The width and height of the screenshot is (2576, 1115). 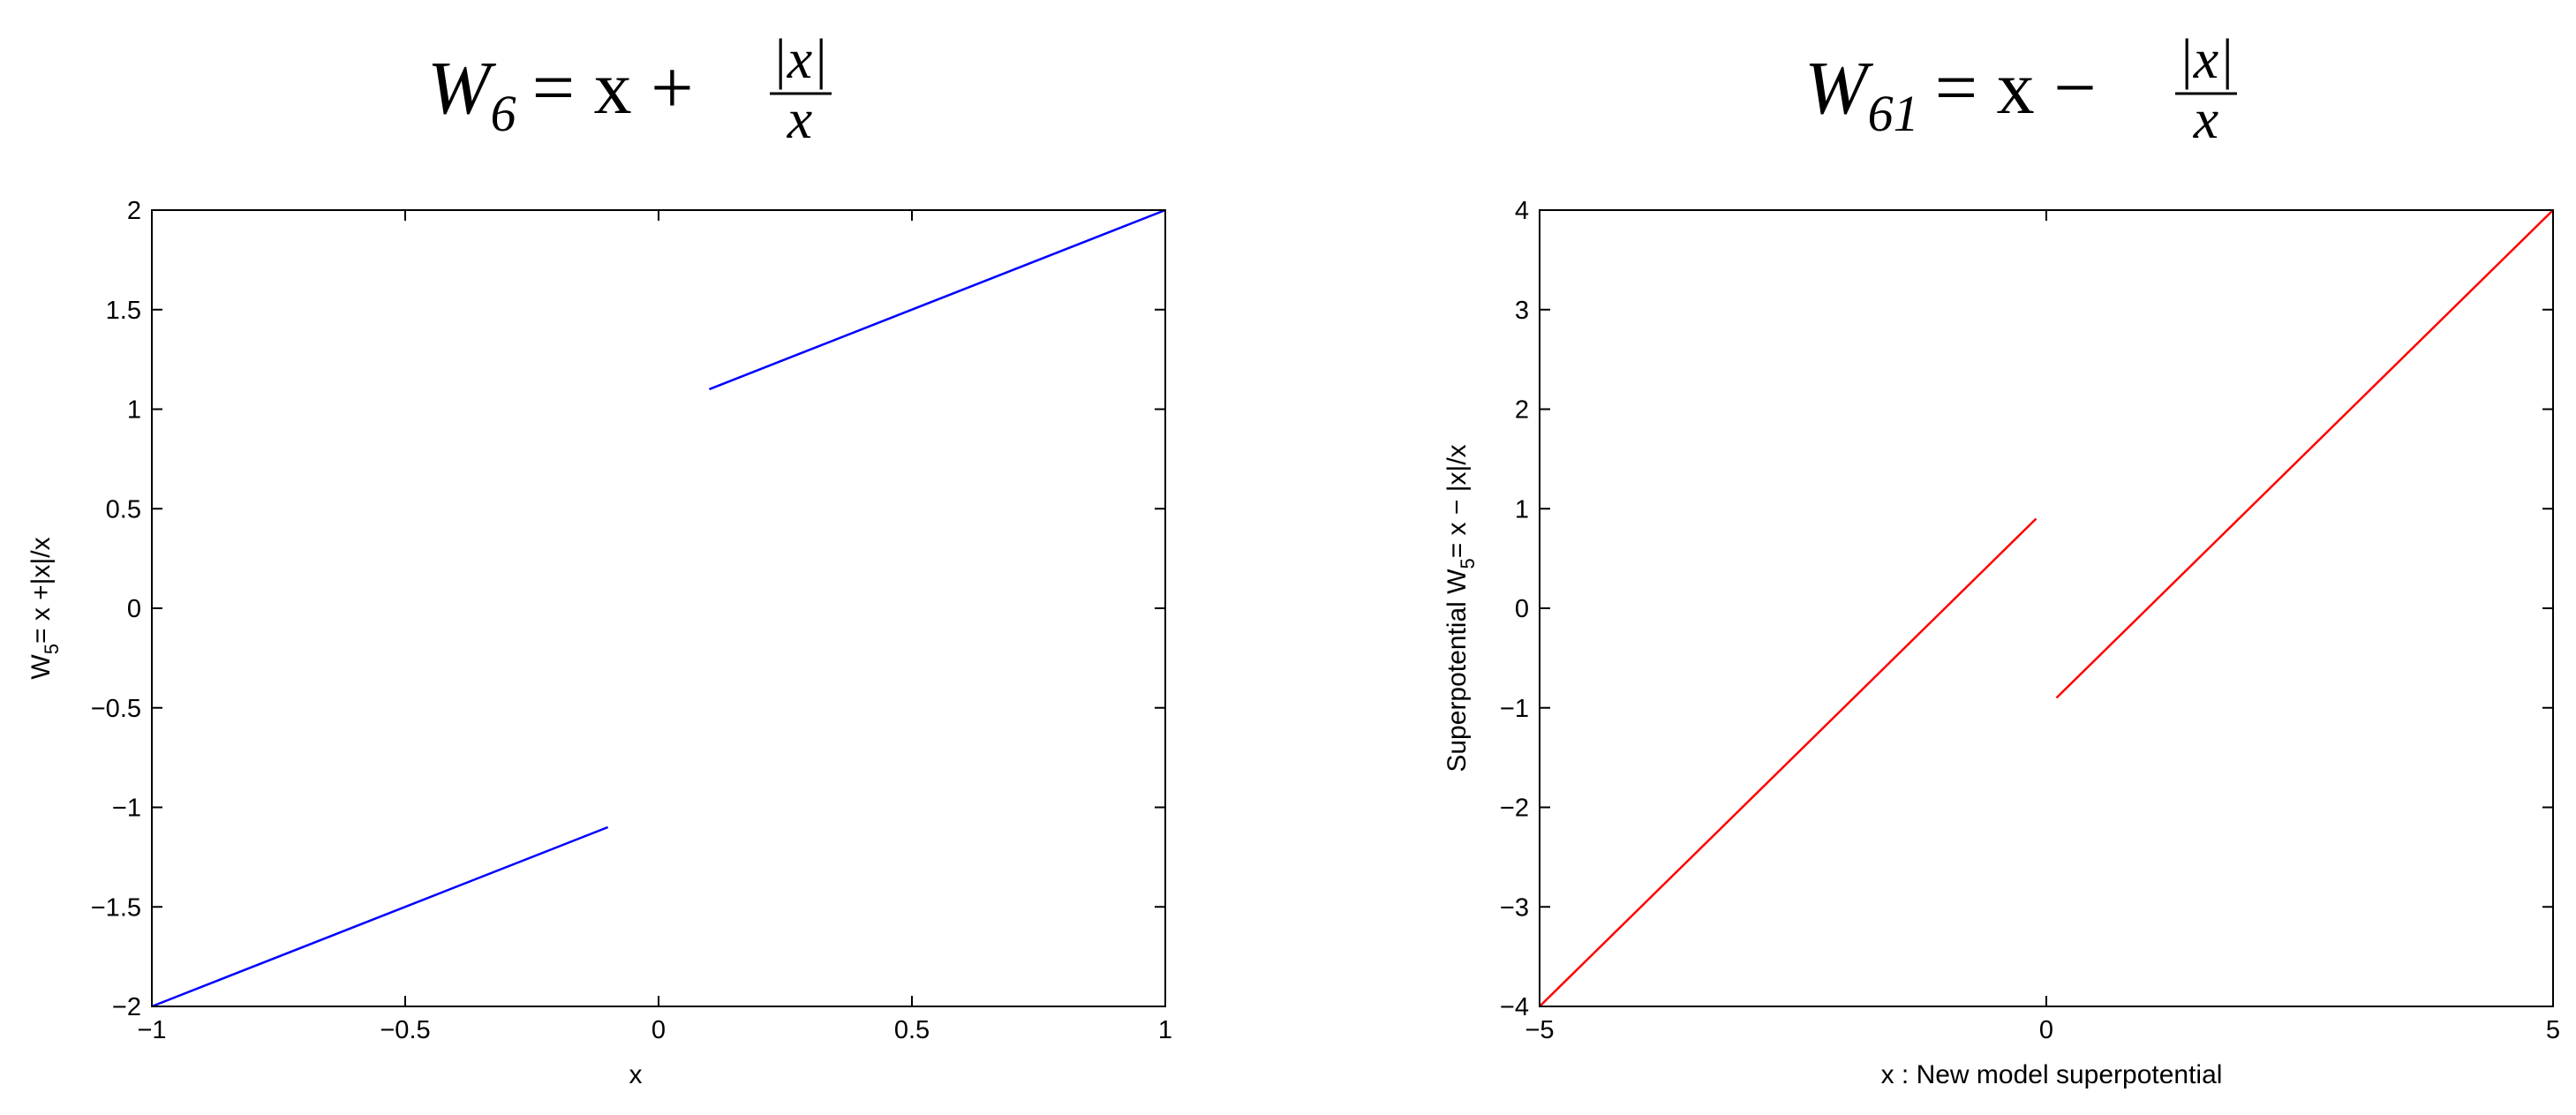 I want to click on chart-left-x-axis-label: x, so click(x=636, y=1074).